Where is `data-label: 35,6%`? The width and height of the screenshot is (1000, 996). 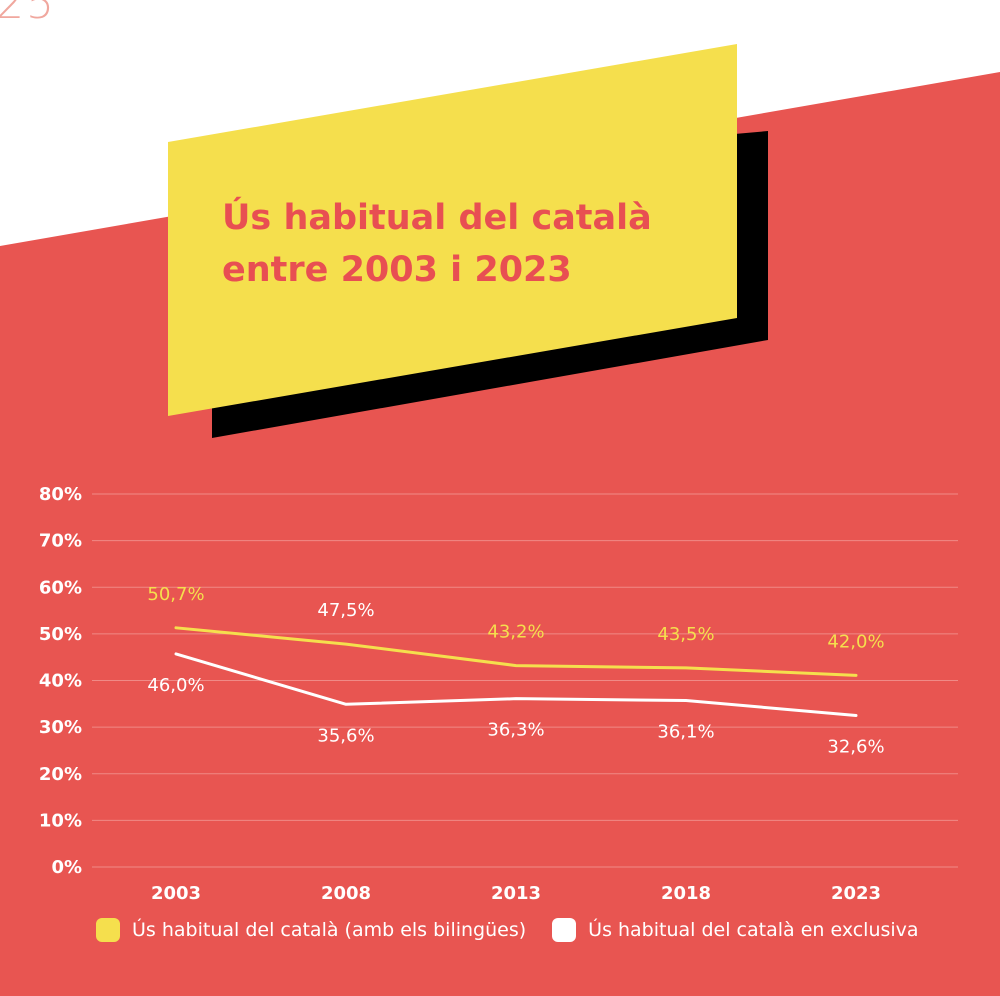
data-label: 35,6% is located at coordinates (345, 735).